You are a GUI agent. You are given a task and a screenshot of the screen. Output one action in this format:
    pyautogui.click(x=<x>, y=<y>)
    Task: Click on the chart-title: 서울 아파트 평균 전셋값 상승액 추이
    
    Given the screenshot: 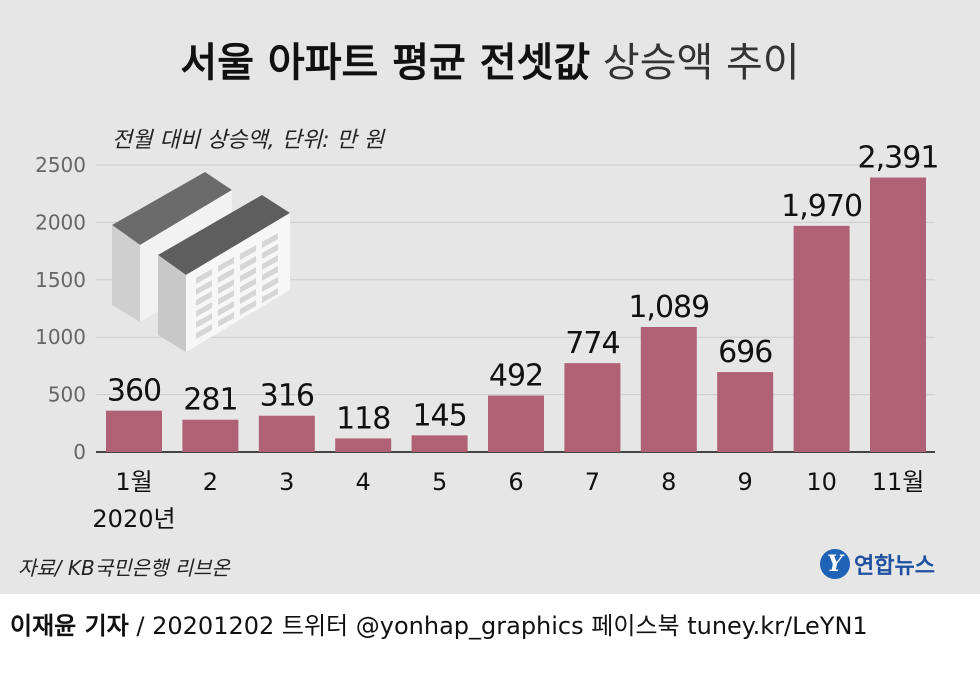 What is the action you would take?
    pyautogui.click(x=490, y=59)
    